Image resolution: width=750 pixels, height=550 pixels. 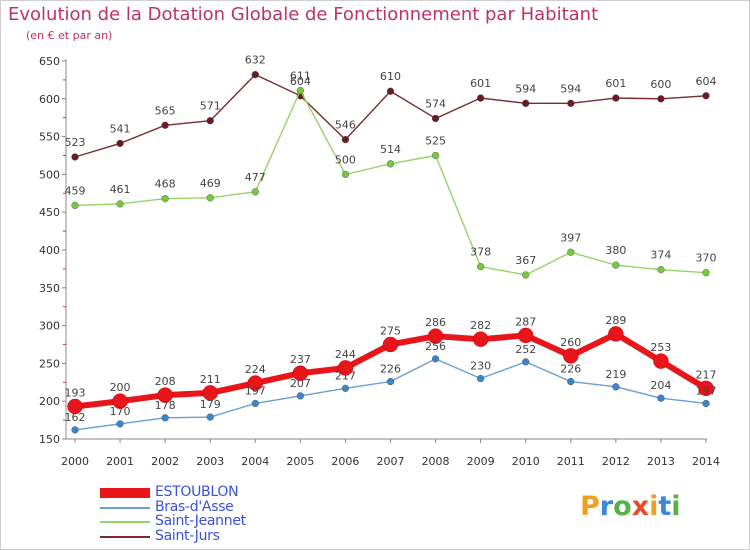 What do you see at coordinates (255, 461) in the screenshot?
I see `x-tick-label: 2004` at bounding box center [255, 461].